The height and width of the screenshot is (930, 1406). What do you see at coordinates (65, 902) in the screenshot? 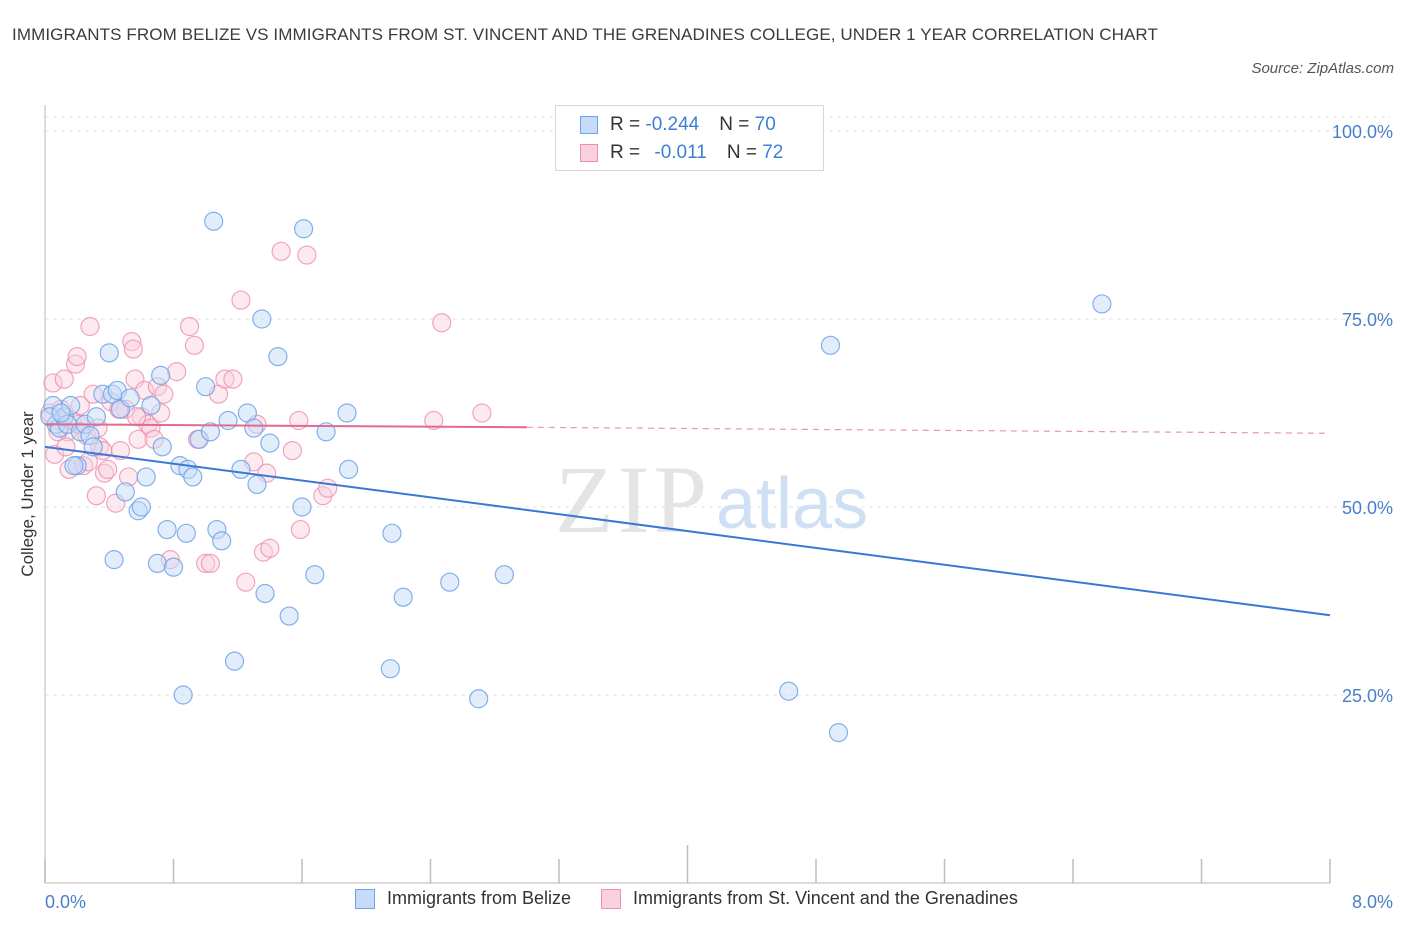
I see `x-tick-label-min: 0.0%` at bounding box center [65, 902].